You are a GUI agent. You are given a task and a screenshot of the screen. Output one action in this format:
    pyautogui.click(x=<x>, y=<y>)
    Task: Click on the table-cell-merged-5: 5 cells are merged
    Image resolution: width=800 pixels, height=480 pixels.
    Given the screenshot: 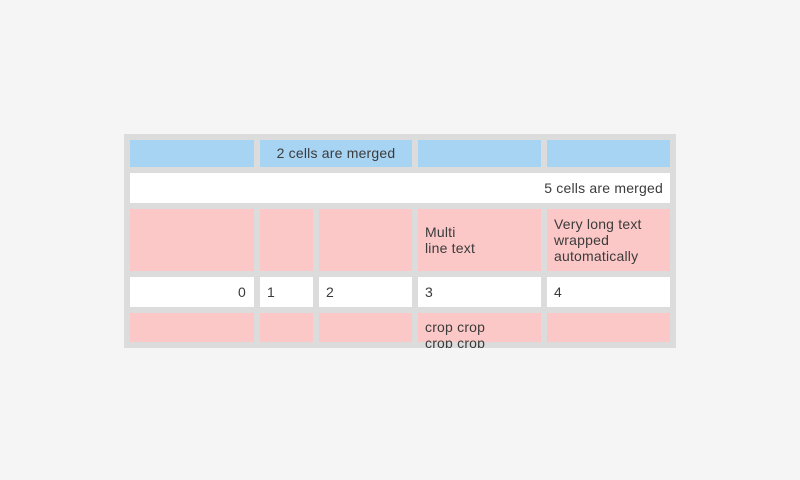 What is the action you would take?
    pyautogui.click(x=400, y=188)
    